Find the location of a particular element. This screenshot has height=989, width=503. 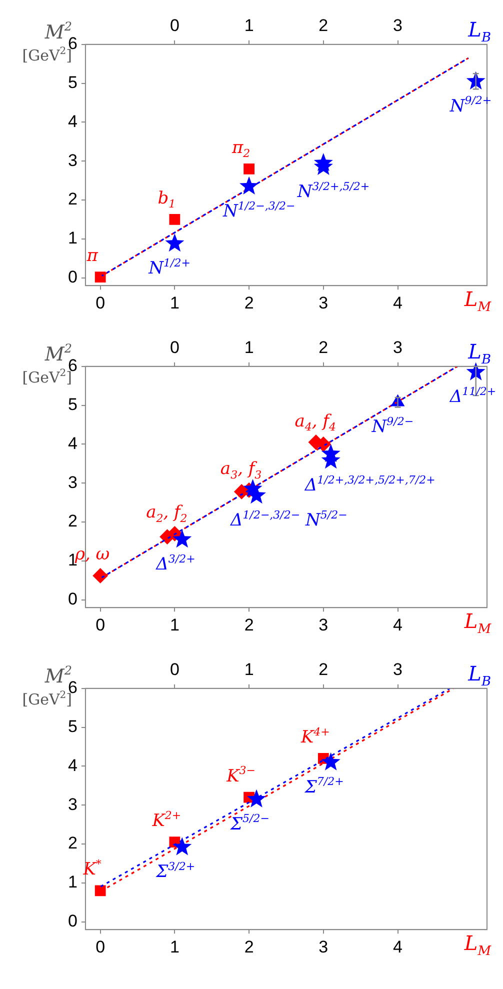

annotation: K* is located at coordinates (92, 869).